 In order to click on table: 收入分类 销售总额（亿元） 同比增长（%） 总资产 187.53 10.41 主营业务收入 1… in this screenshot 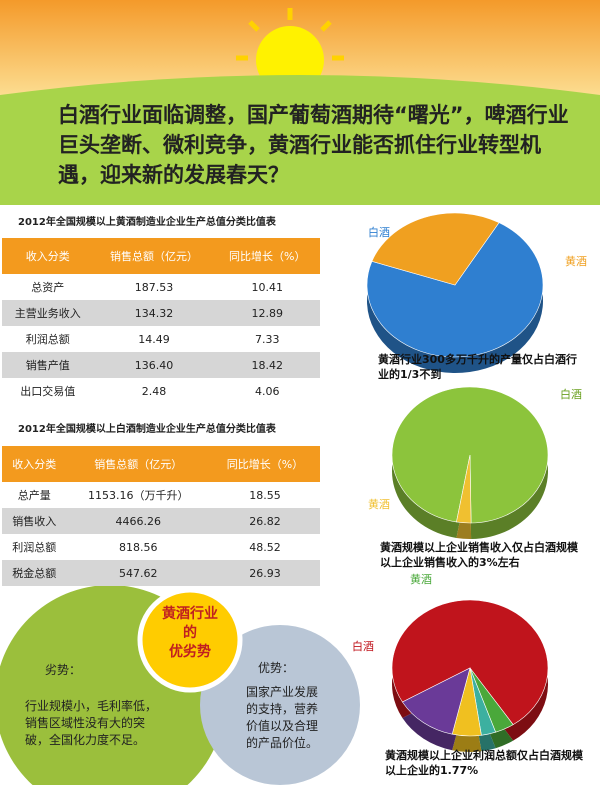, I will do `click(161, 321)`.